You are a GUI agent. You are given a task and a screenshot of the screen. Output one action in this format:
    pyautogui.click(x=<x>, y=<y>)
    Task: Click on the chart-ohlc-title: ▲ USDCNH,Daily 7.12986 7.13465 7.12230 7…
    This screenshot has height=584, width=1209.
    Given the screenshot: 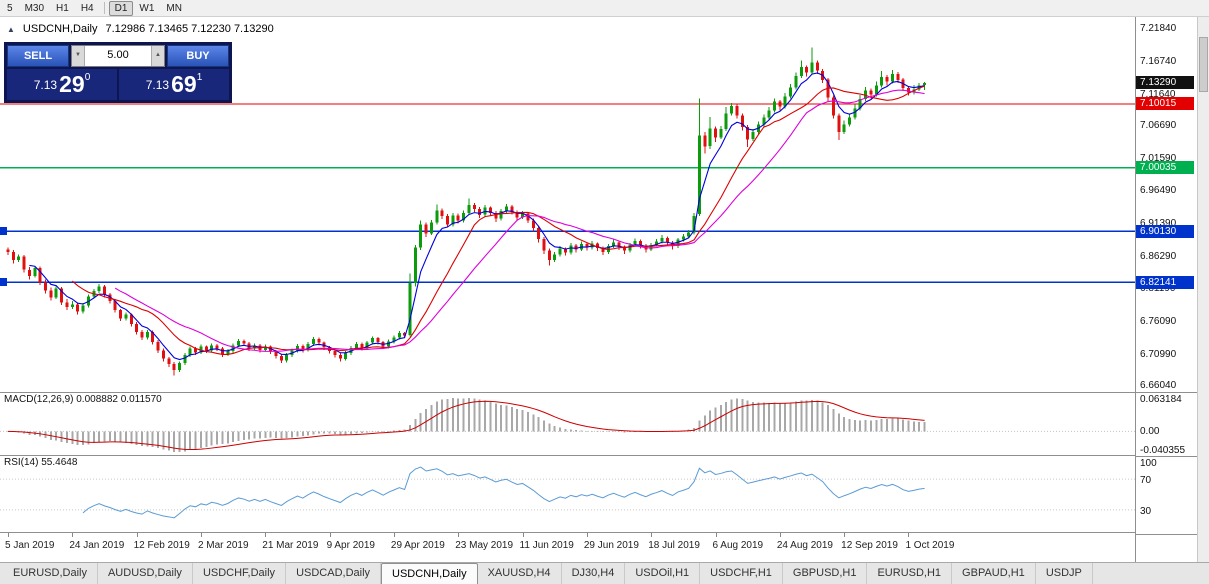 What is the action you would take?
    pyautogui.click(x=140, y=29)
    